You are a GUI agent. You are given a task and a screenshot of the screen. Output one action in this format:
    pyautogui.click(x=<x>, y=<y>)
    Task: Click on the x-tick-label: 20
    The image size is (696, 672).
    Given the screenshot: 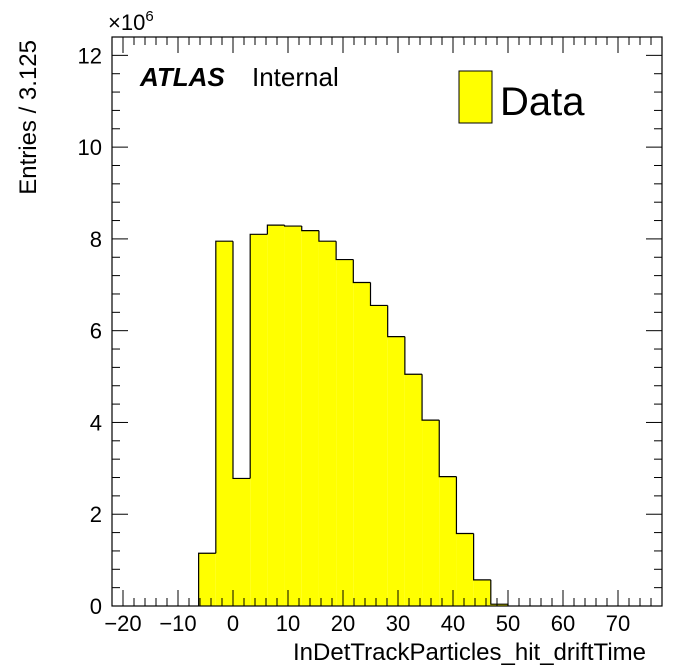 What is the action you would take?
    pyautogui.click(x=343, y=623)
    